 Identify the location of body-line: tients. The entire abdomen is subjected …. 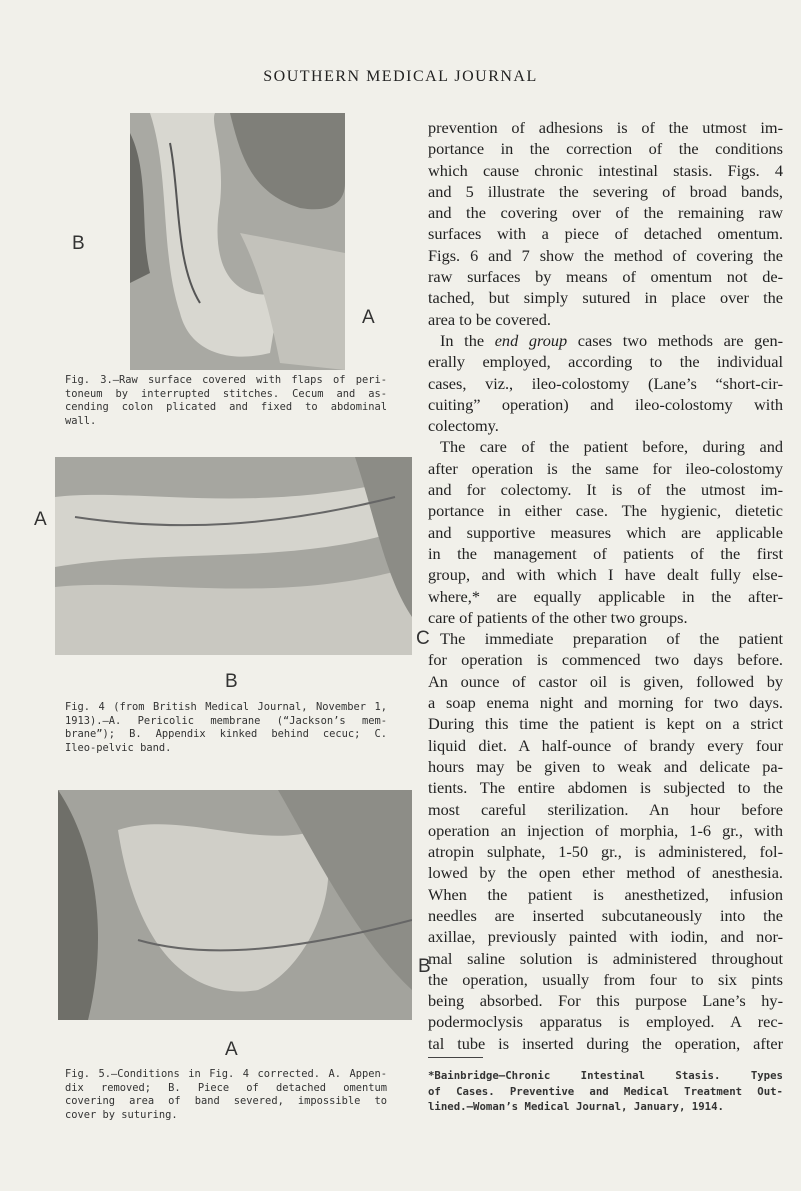
(605, 788).